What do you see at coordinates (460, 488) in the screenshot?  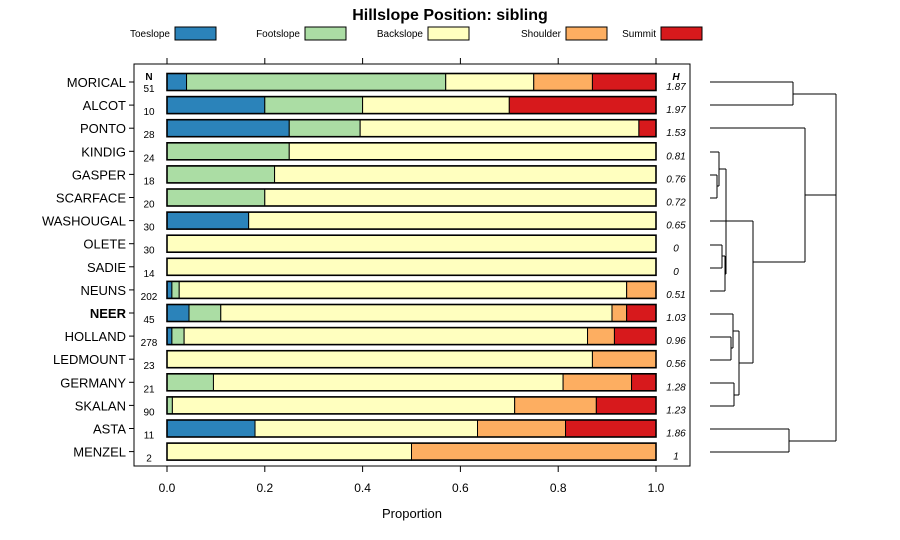 I see `x-tick-label: 0.6` at bounding box center [460, 488].